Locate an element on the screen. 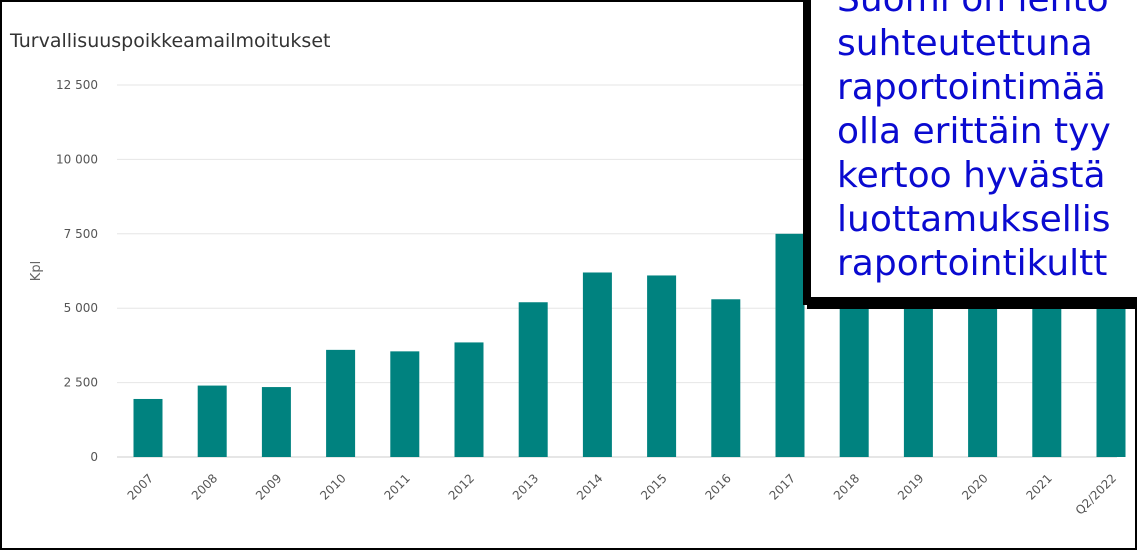 The width and height of the screenshot is (1137, 550). y-tick-label: 7 500 is located at coordinates (81, 234).